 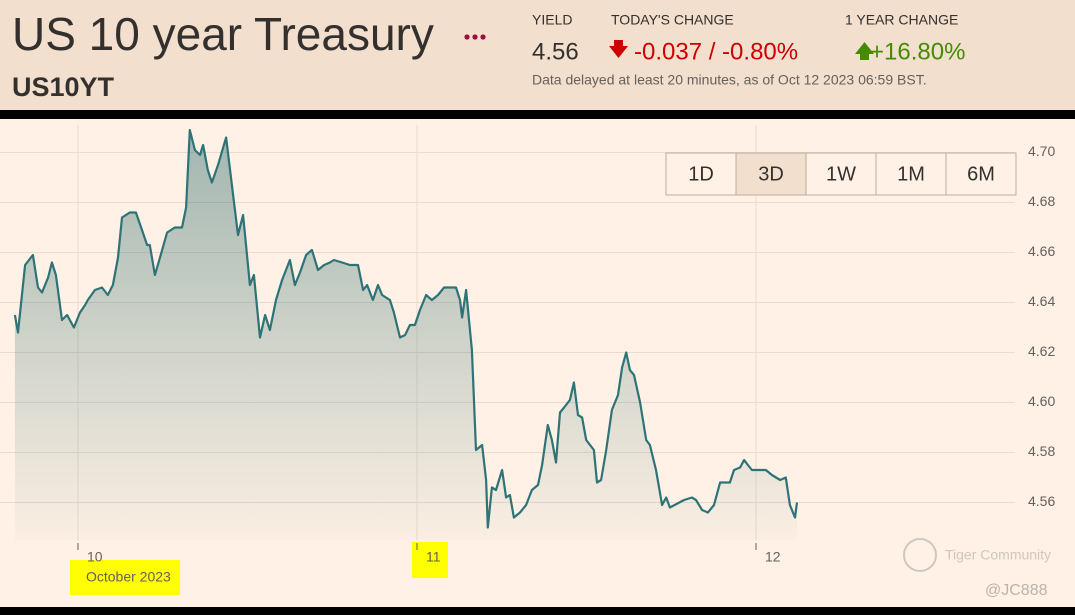 What do you see at coordinates (433, 557) in the screenshot?
I see `x-tick-label: 11` at bounding box center [433, 557].